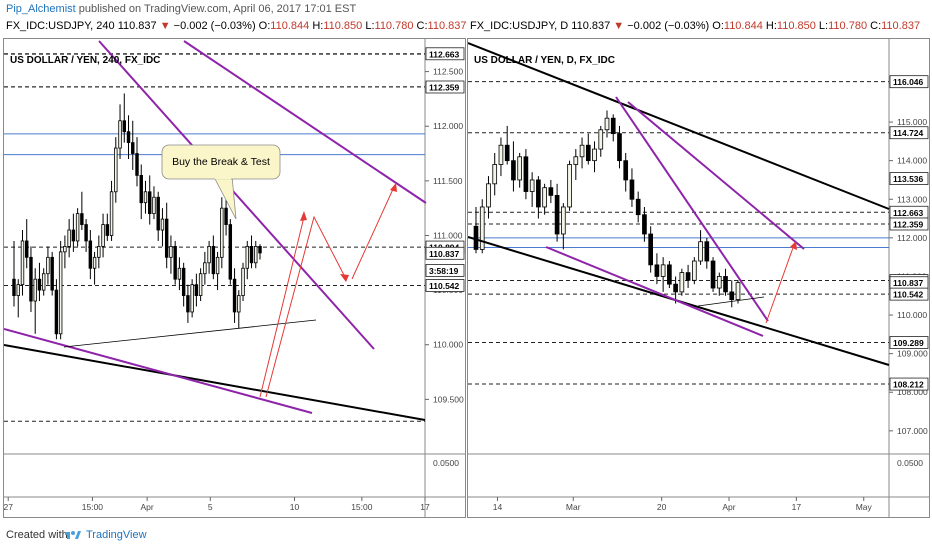 The image size is (932, 550). I want to click on created-with-text: Created with, so click(37, 535).